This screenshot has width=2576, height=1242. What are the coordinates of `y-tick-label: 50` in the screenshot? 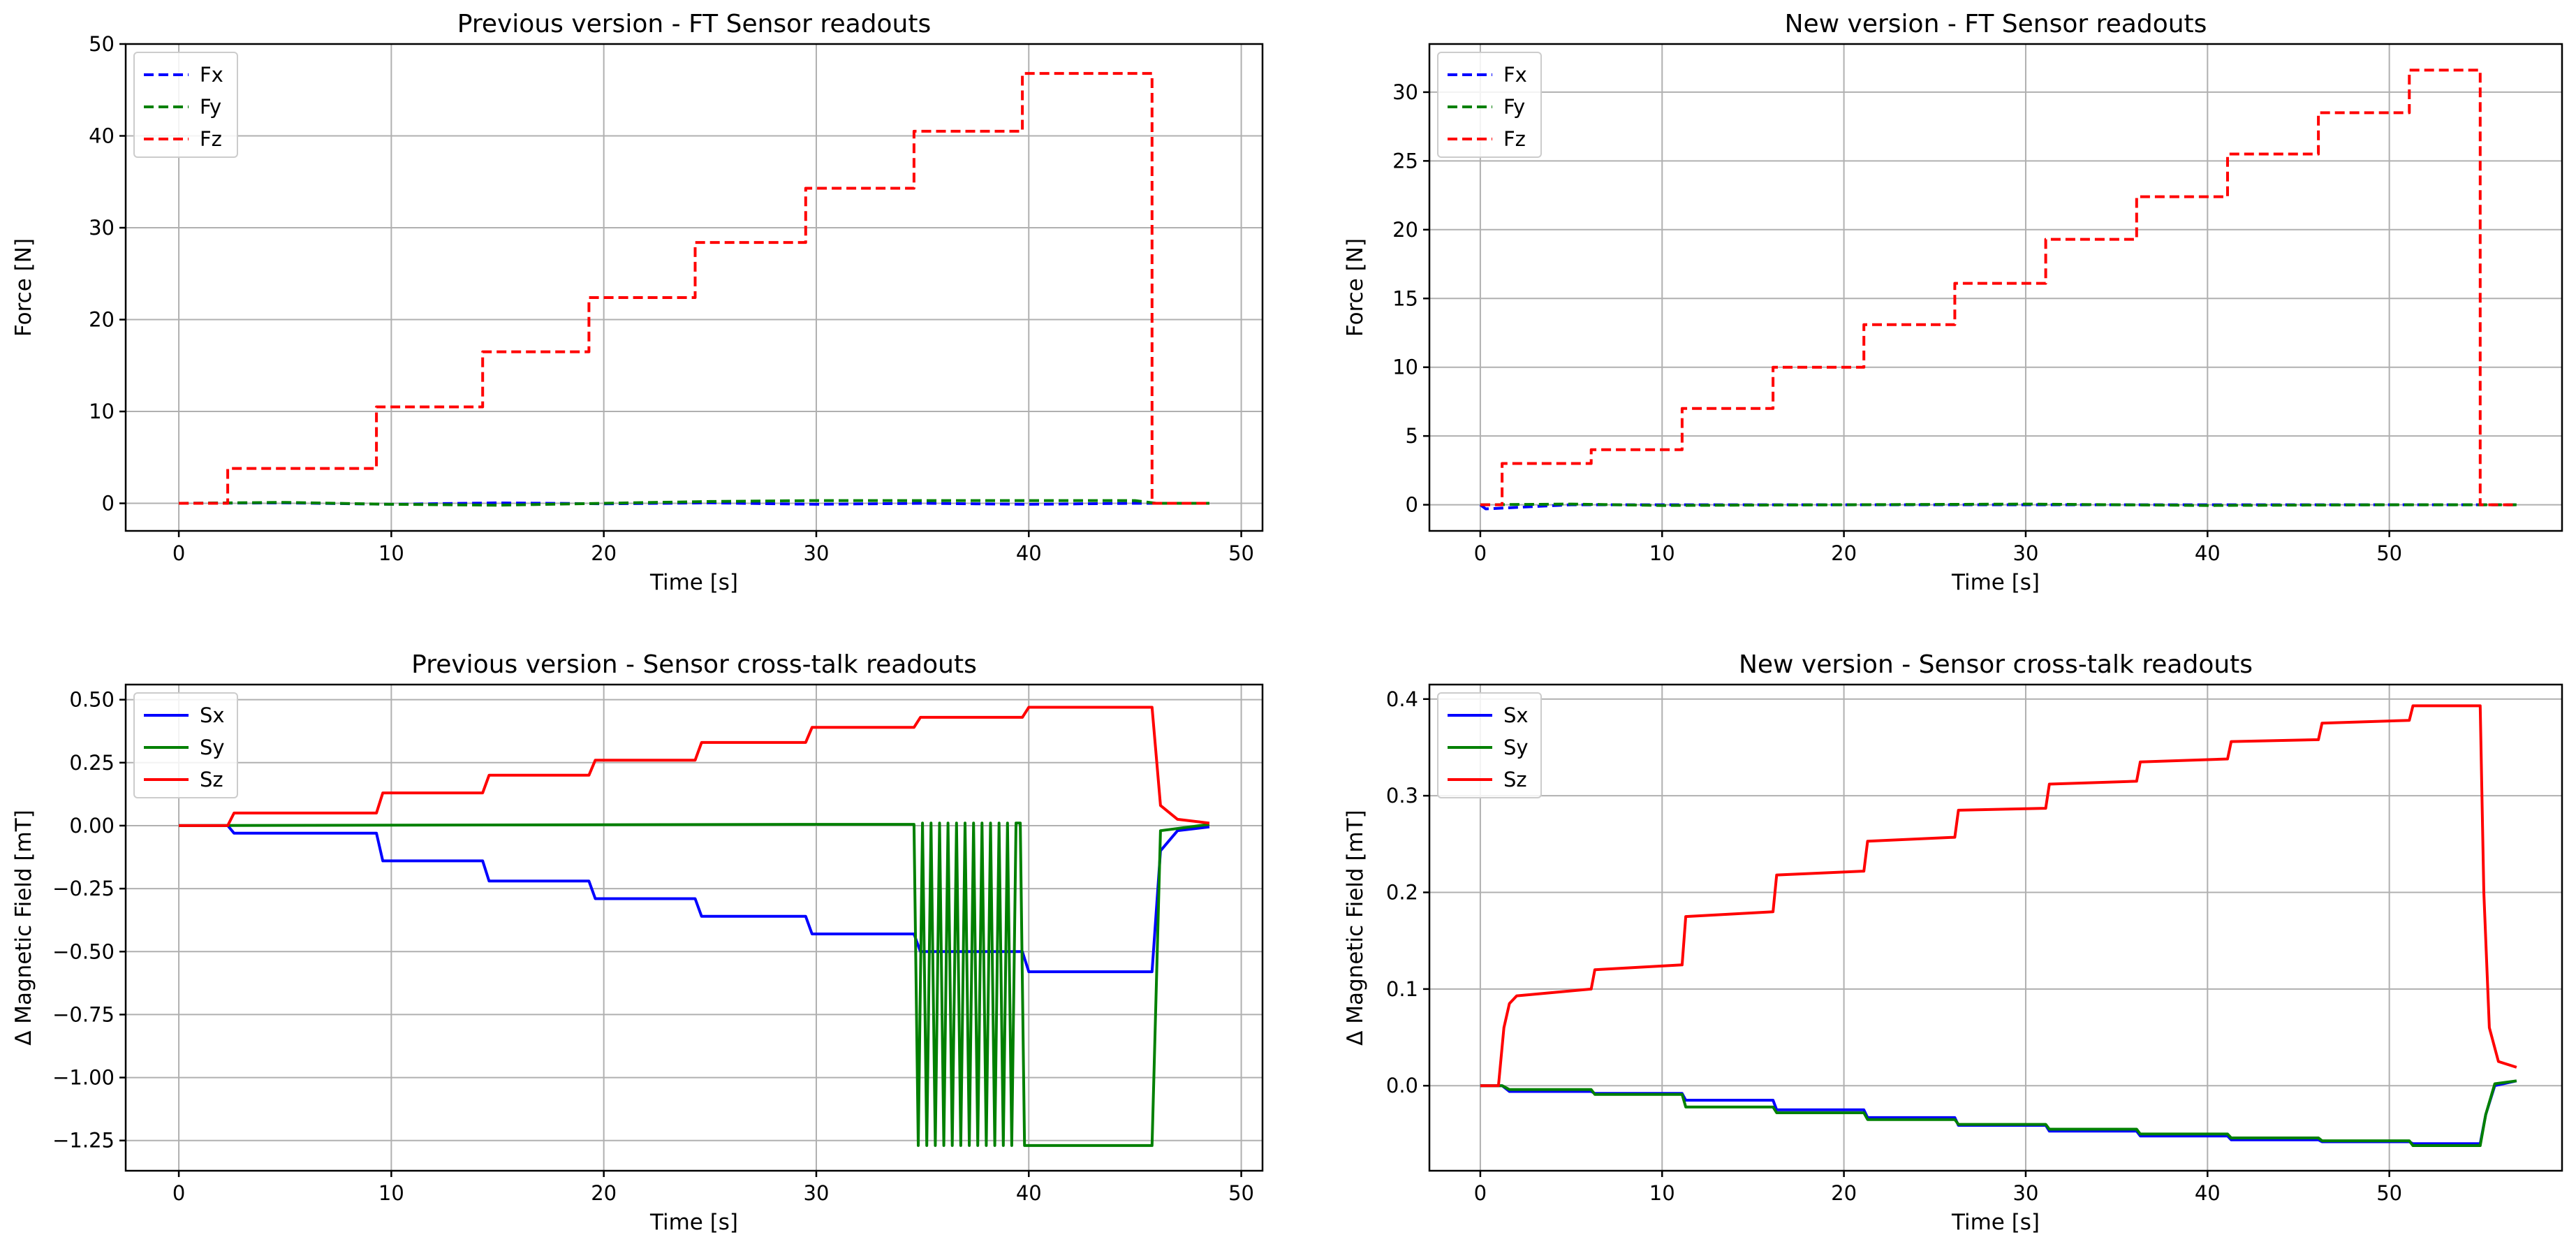 It's located at (102, 44).